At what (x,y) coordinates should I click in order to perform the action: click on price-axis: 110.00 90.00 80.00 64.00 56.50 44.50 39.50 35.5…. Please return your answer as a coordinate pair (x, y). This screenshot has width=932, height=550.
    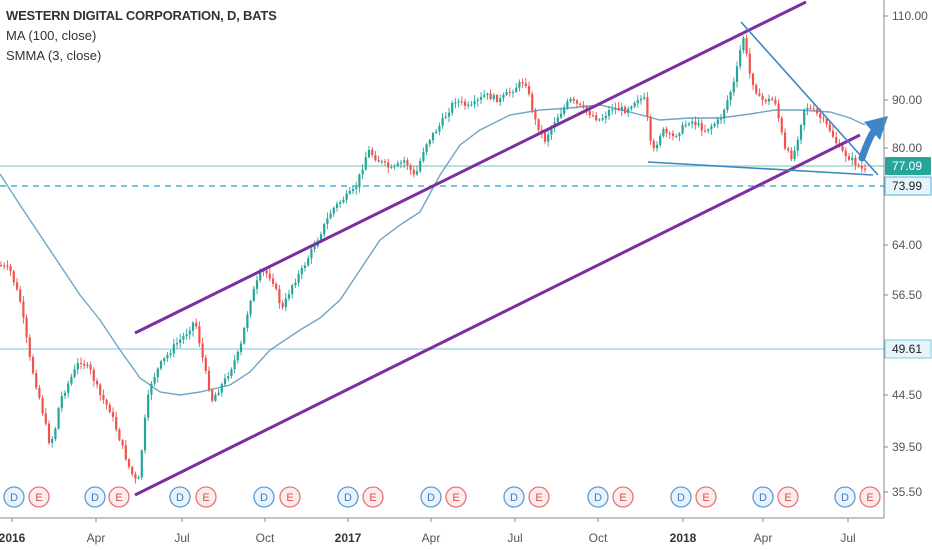
    Looking at the image, I should click on (907, 259).